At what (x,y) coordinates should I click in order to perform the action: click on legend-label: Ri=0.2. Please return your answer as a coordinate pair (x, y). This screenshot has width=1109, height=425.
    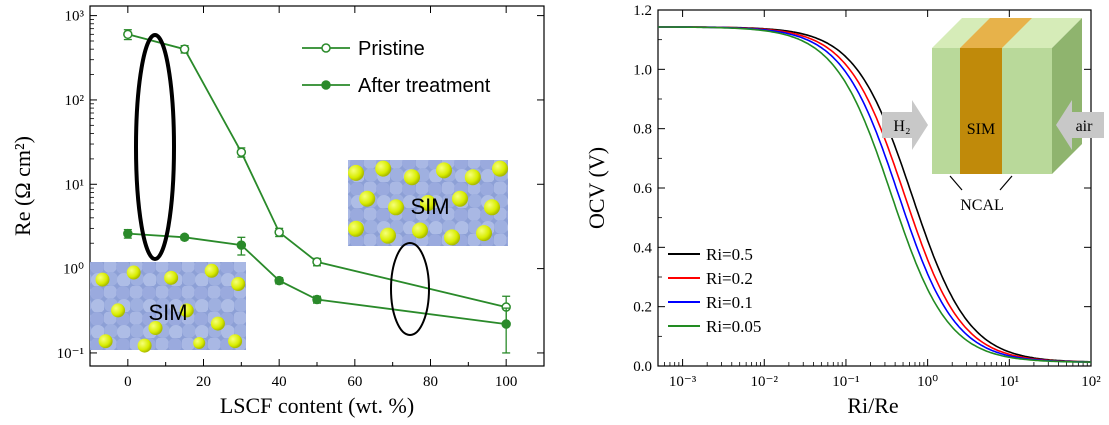
    Looking at the image, I should click on (729, 278).